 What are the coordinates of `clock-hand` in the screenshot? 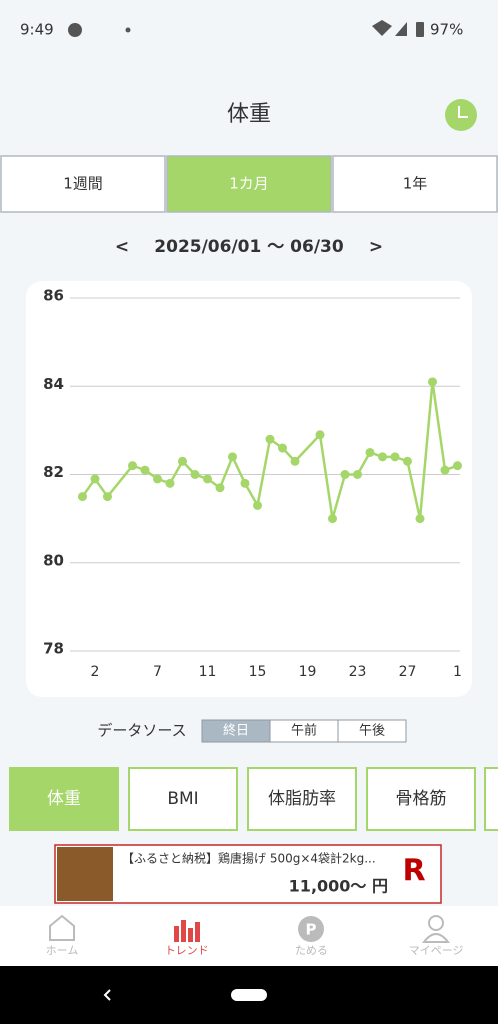 It's located at (463, 112).